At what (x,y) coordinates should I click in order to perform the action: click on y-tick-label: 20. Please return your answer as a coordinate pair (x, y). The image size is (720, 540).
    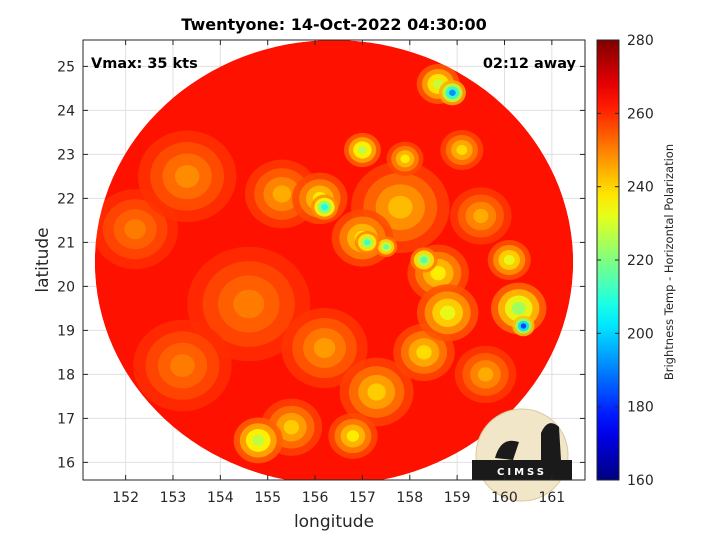
    Looking at the image, I should click on (66, 287).